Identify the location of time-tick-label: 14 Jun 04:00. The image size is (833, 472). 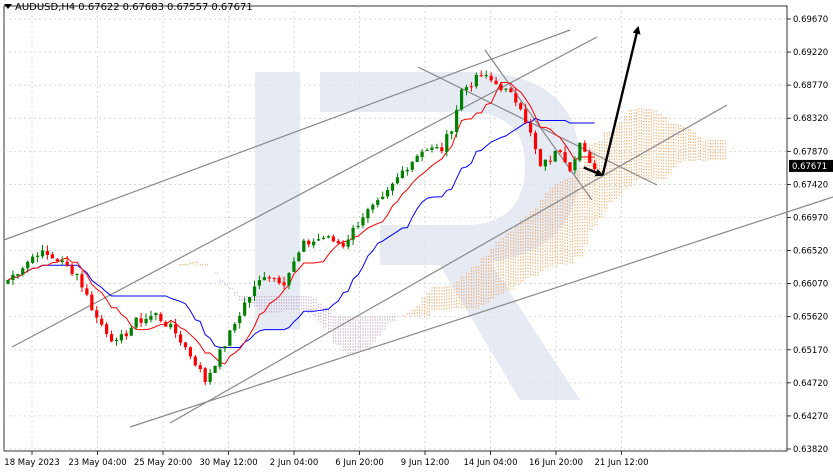
(491, 463).